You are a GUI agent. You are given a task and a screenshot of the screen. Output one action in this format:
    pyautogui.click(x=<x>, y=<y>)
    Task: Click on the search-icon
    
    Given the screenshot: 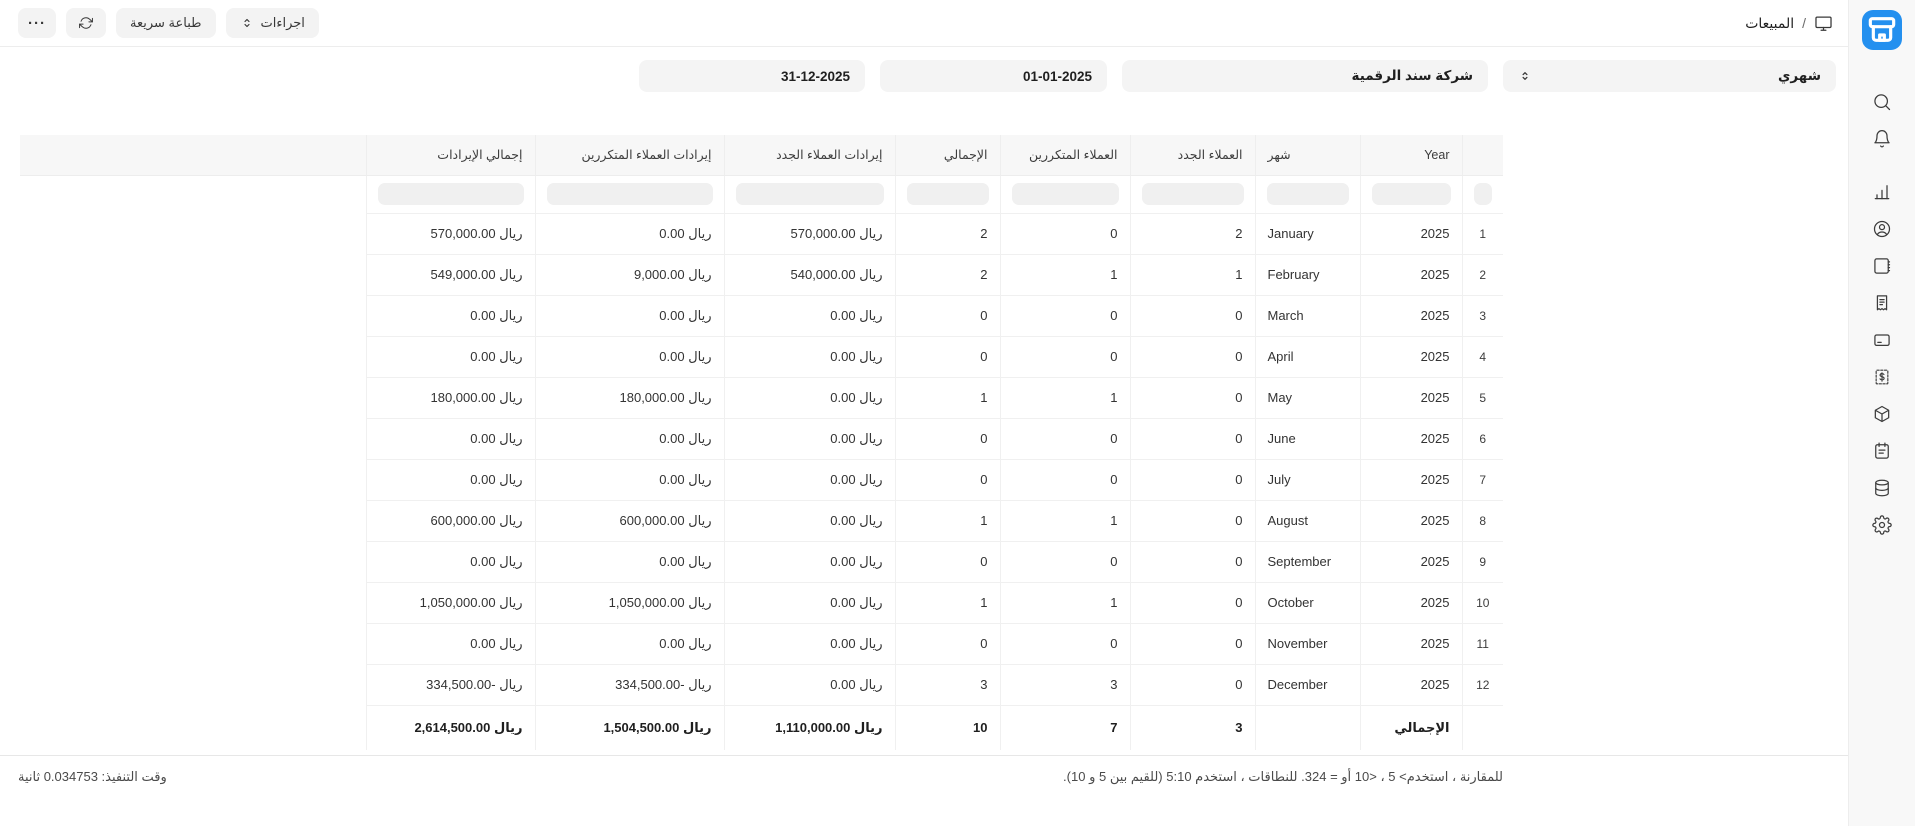 What is the action you would take?
    pyautogui.click(x=1882, y=102)
    